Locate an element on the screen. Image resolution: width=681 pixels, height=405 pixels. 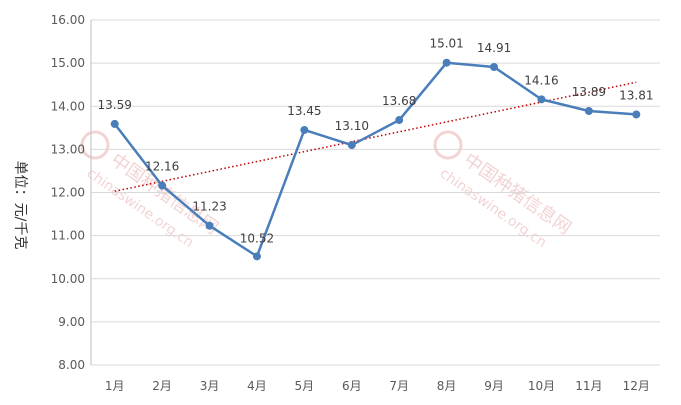
x-tick-label: 12月 is located at coordinates (636, 386).